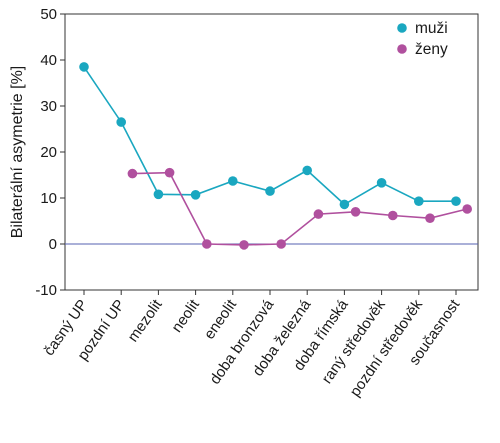 The width and height of the screenshot is (500, 443). Describe the element at coordinates (431, 49) in the screenshot. I see `legend-label: ženy` at that location.